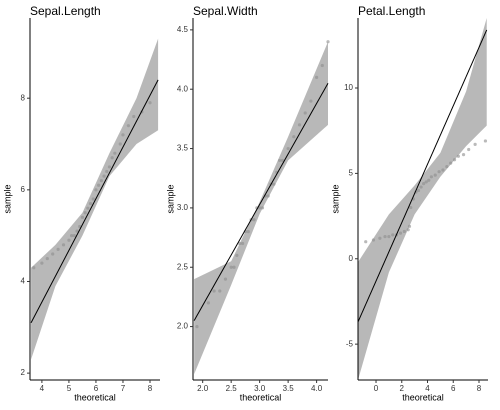  I want to click on y-tick-label: 2.0, so click(183, 326).